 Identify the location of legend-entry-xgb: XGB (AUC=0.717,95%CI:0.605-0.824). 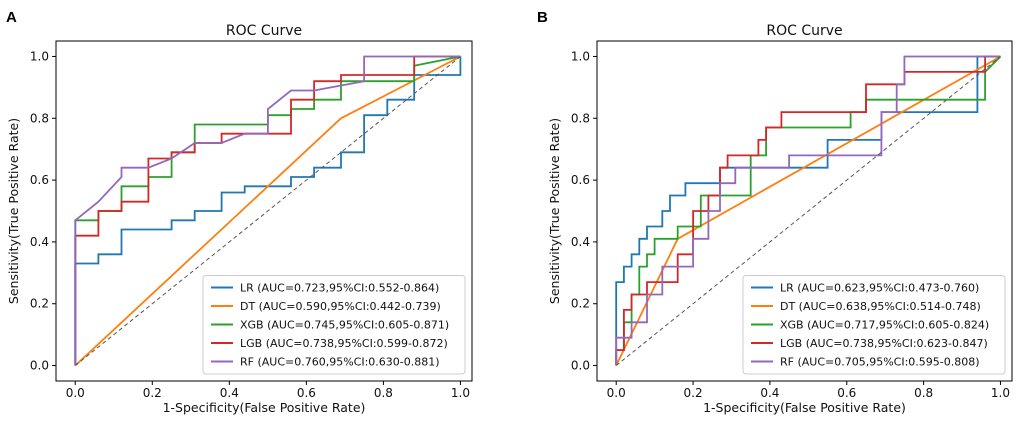
(884, 325).